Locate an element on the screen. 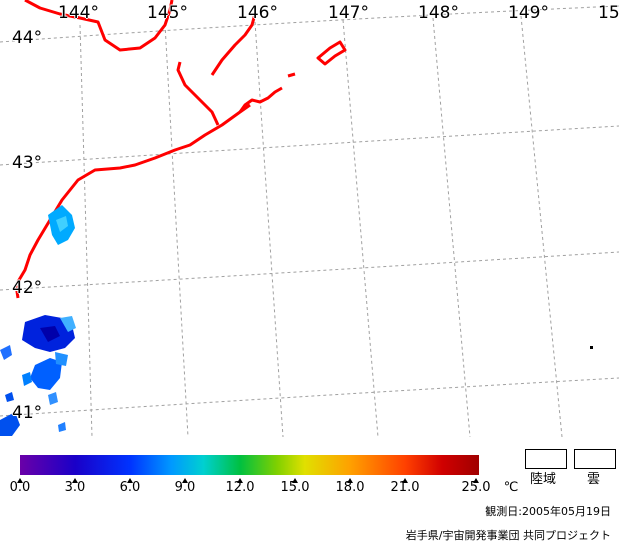 Image resolution: width=619 pixels, height=546 pixels. colorbar-unit: ℃ is located at coordinates (511, 487).